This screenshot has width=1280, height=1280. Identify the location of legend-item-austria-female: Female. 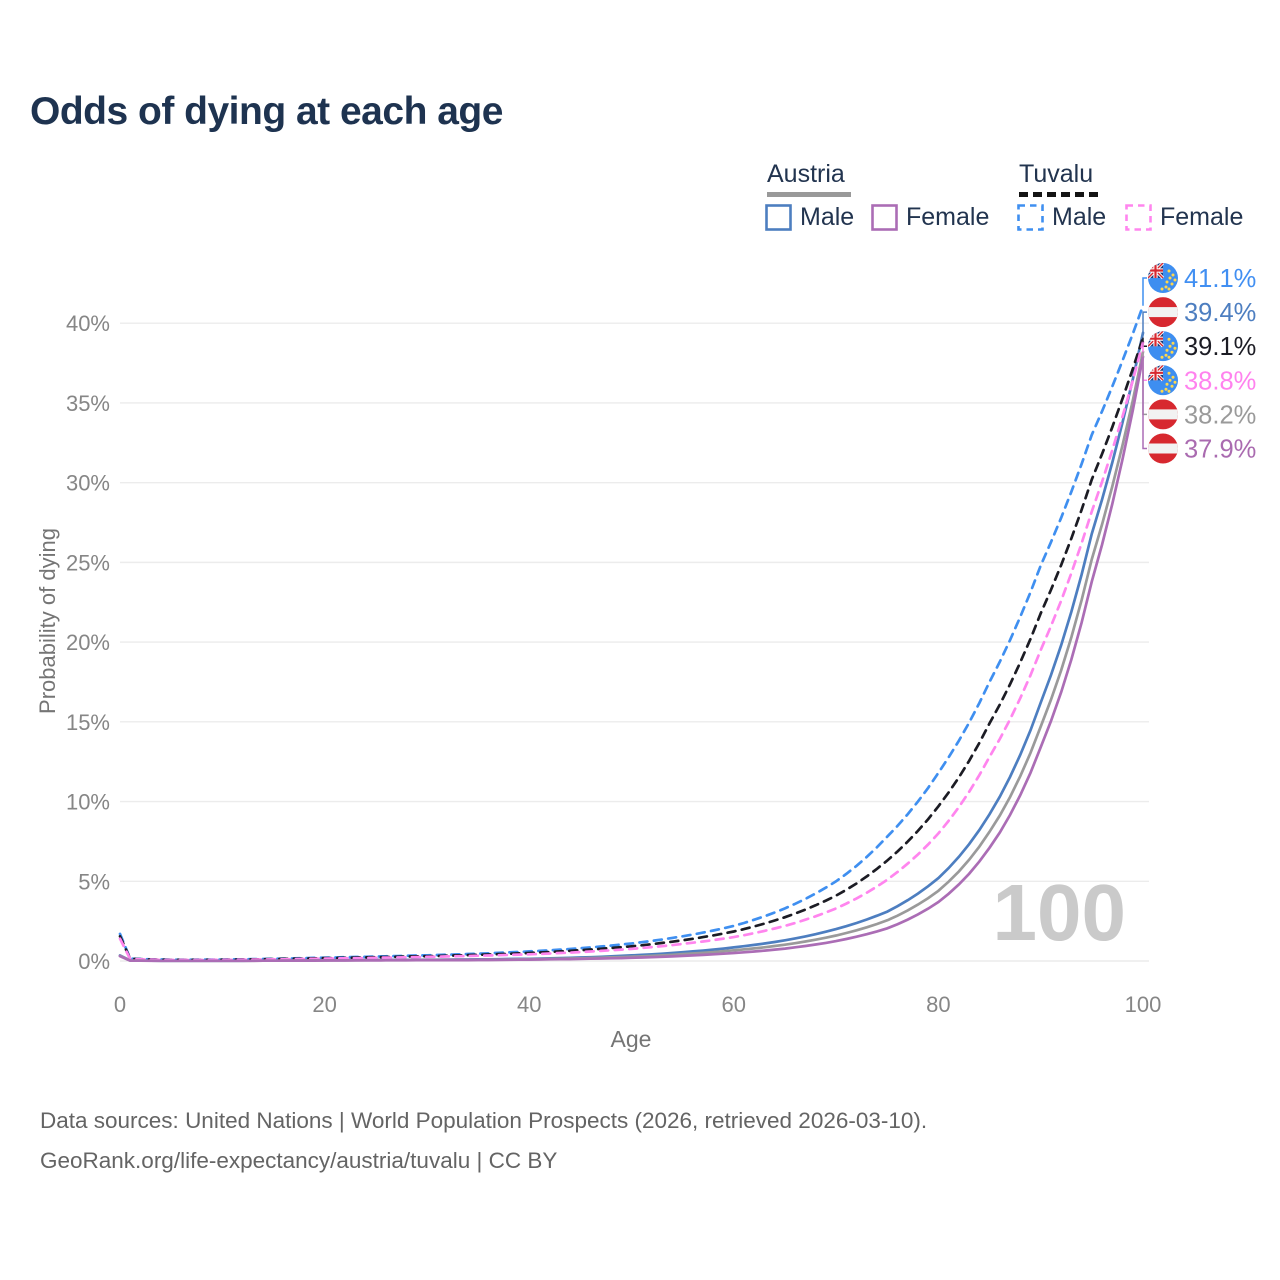
(929, 217).